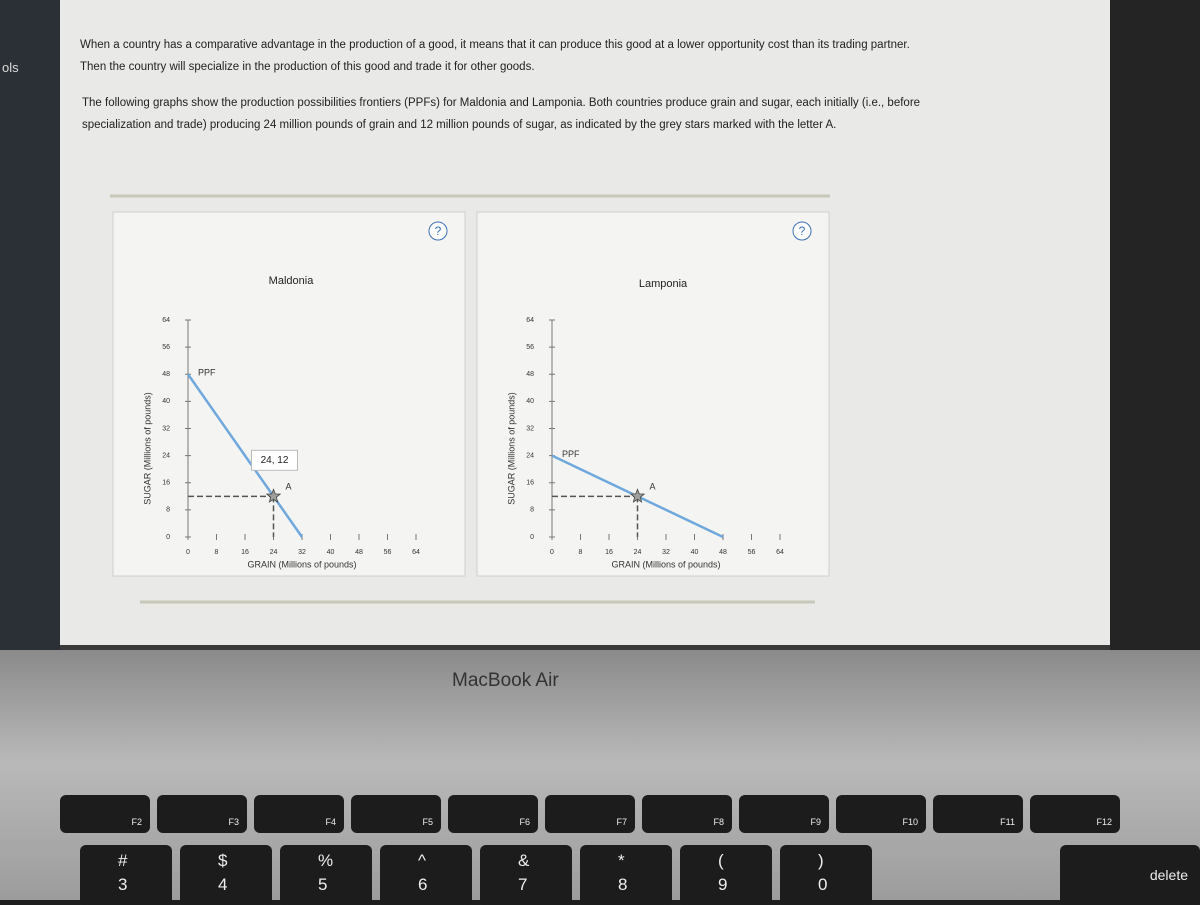  I want to click on key: * 8, so click(626, 875).